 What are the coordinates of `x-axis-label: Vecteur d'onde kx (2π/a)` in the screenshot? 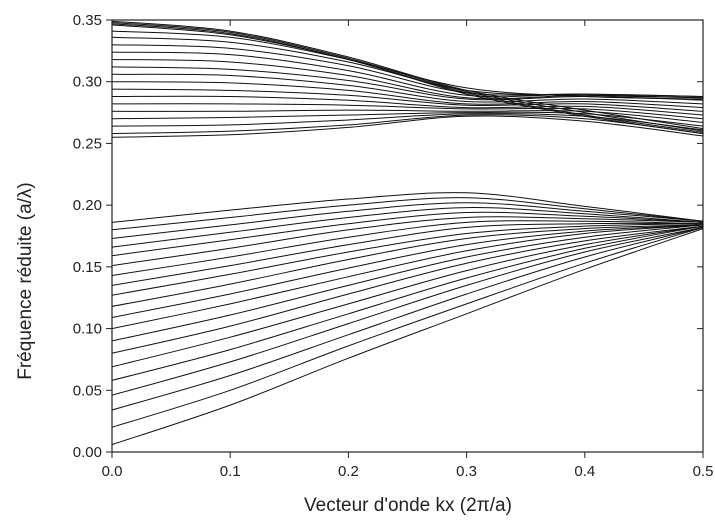 It's located at (408, 505).